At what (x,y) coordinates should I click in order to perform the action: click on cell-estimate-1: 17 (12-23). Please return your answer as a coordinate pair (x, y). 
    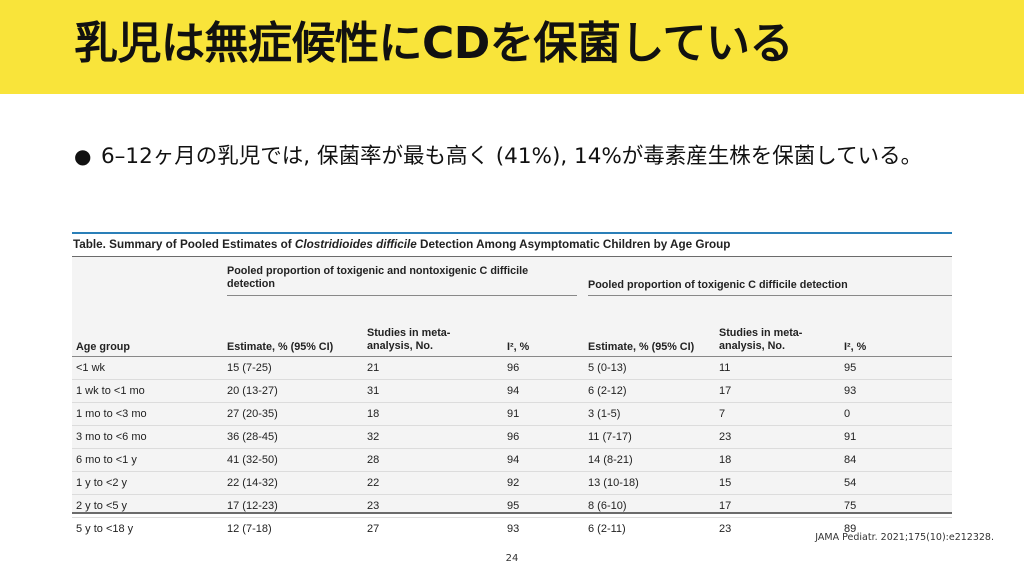
    Looking at the image, I should click on (252, 506).